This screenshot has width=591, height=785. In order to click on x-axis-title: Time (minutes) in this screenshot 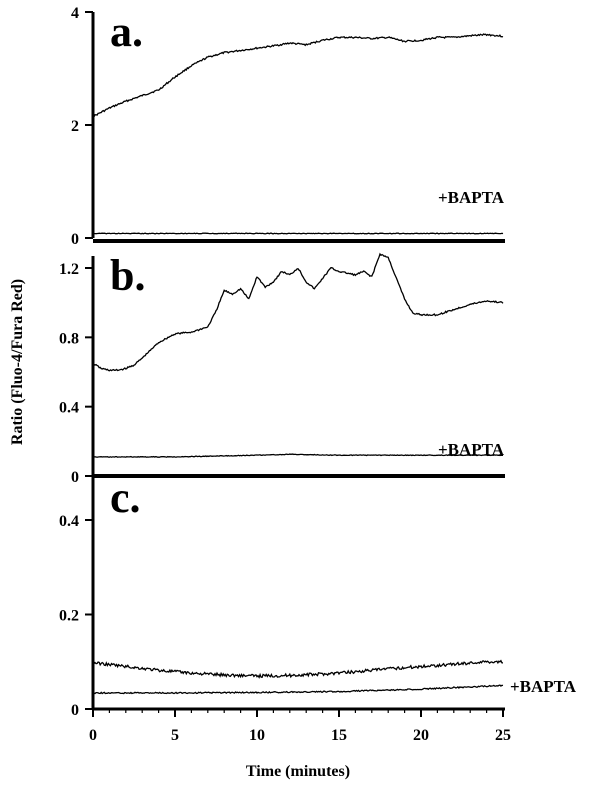, I will do `click(298, 771)`.